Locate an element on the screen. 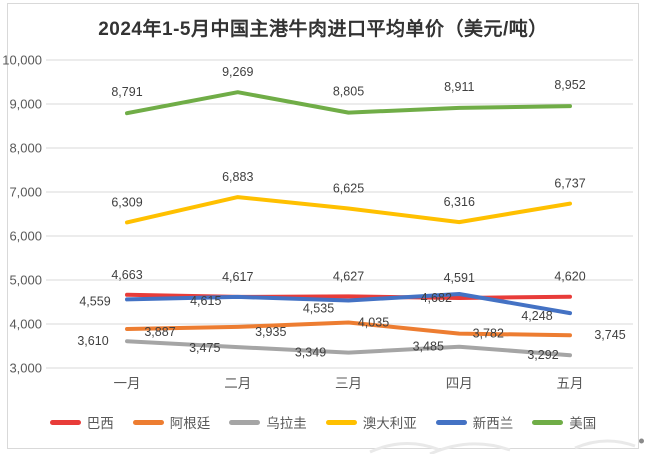  legend-label: 巴西 is located at coordinates (100, 423).